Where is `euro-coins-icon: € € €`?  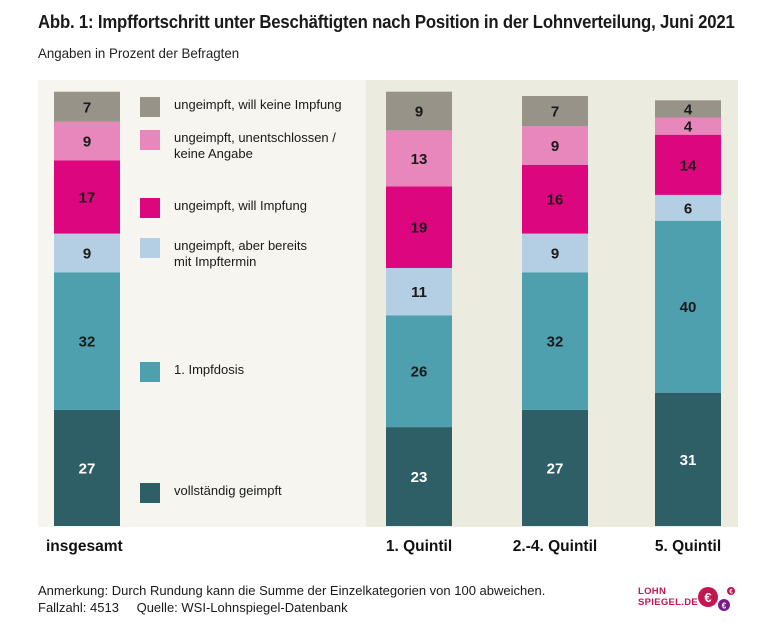
euro-coins-icon: € € € is located at coordinates (716, 599).